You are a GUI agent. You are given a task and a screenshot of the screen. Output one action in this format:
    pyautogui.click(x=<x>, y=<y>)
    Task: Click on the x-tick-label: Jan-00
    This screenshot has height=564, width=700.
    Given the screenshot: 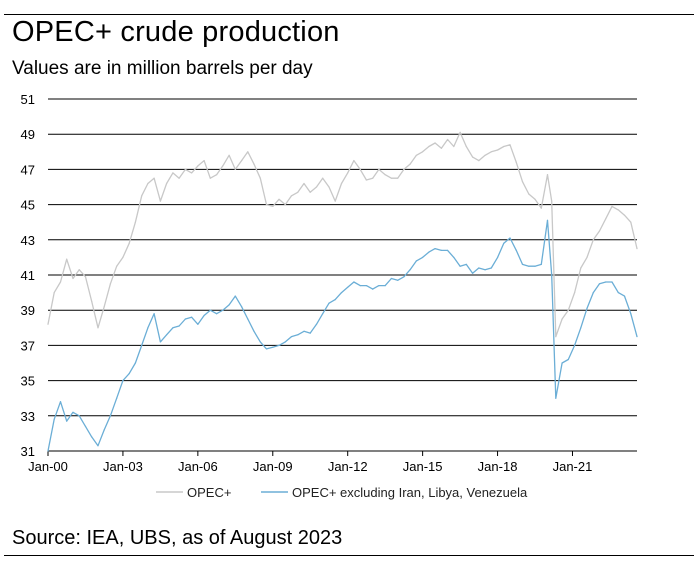 What is the action you would take?
    pyautogui.click(x=48, y=466)
    